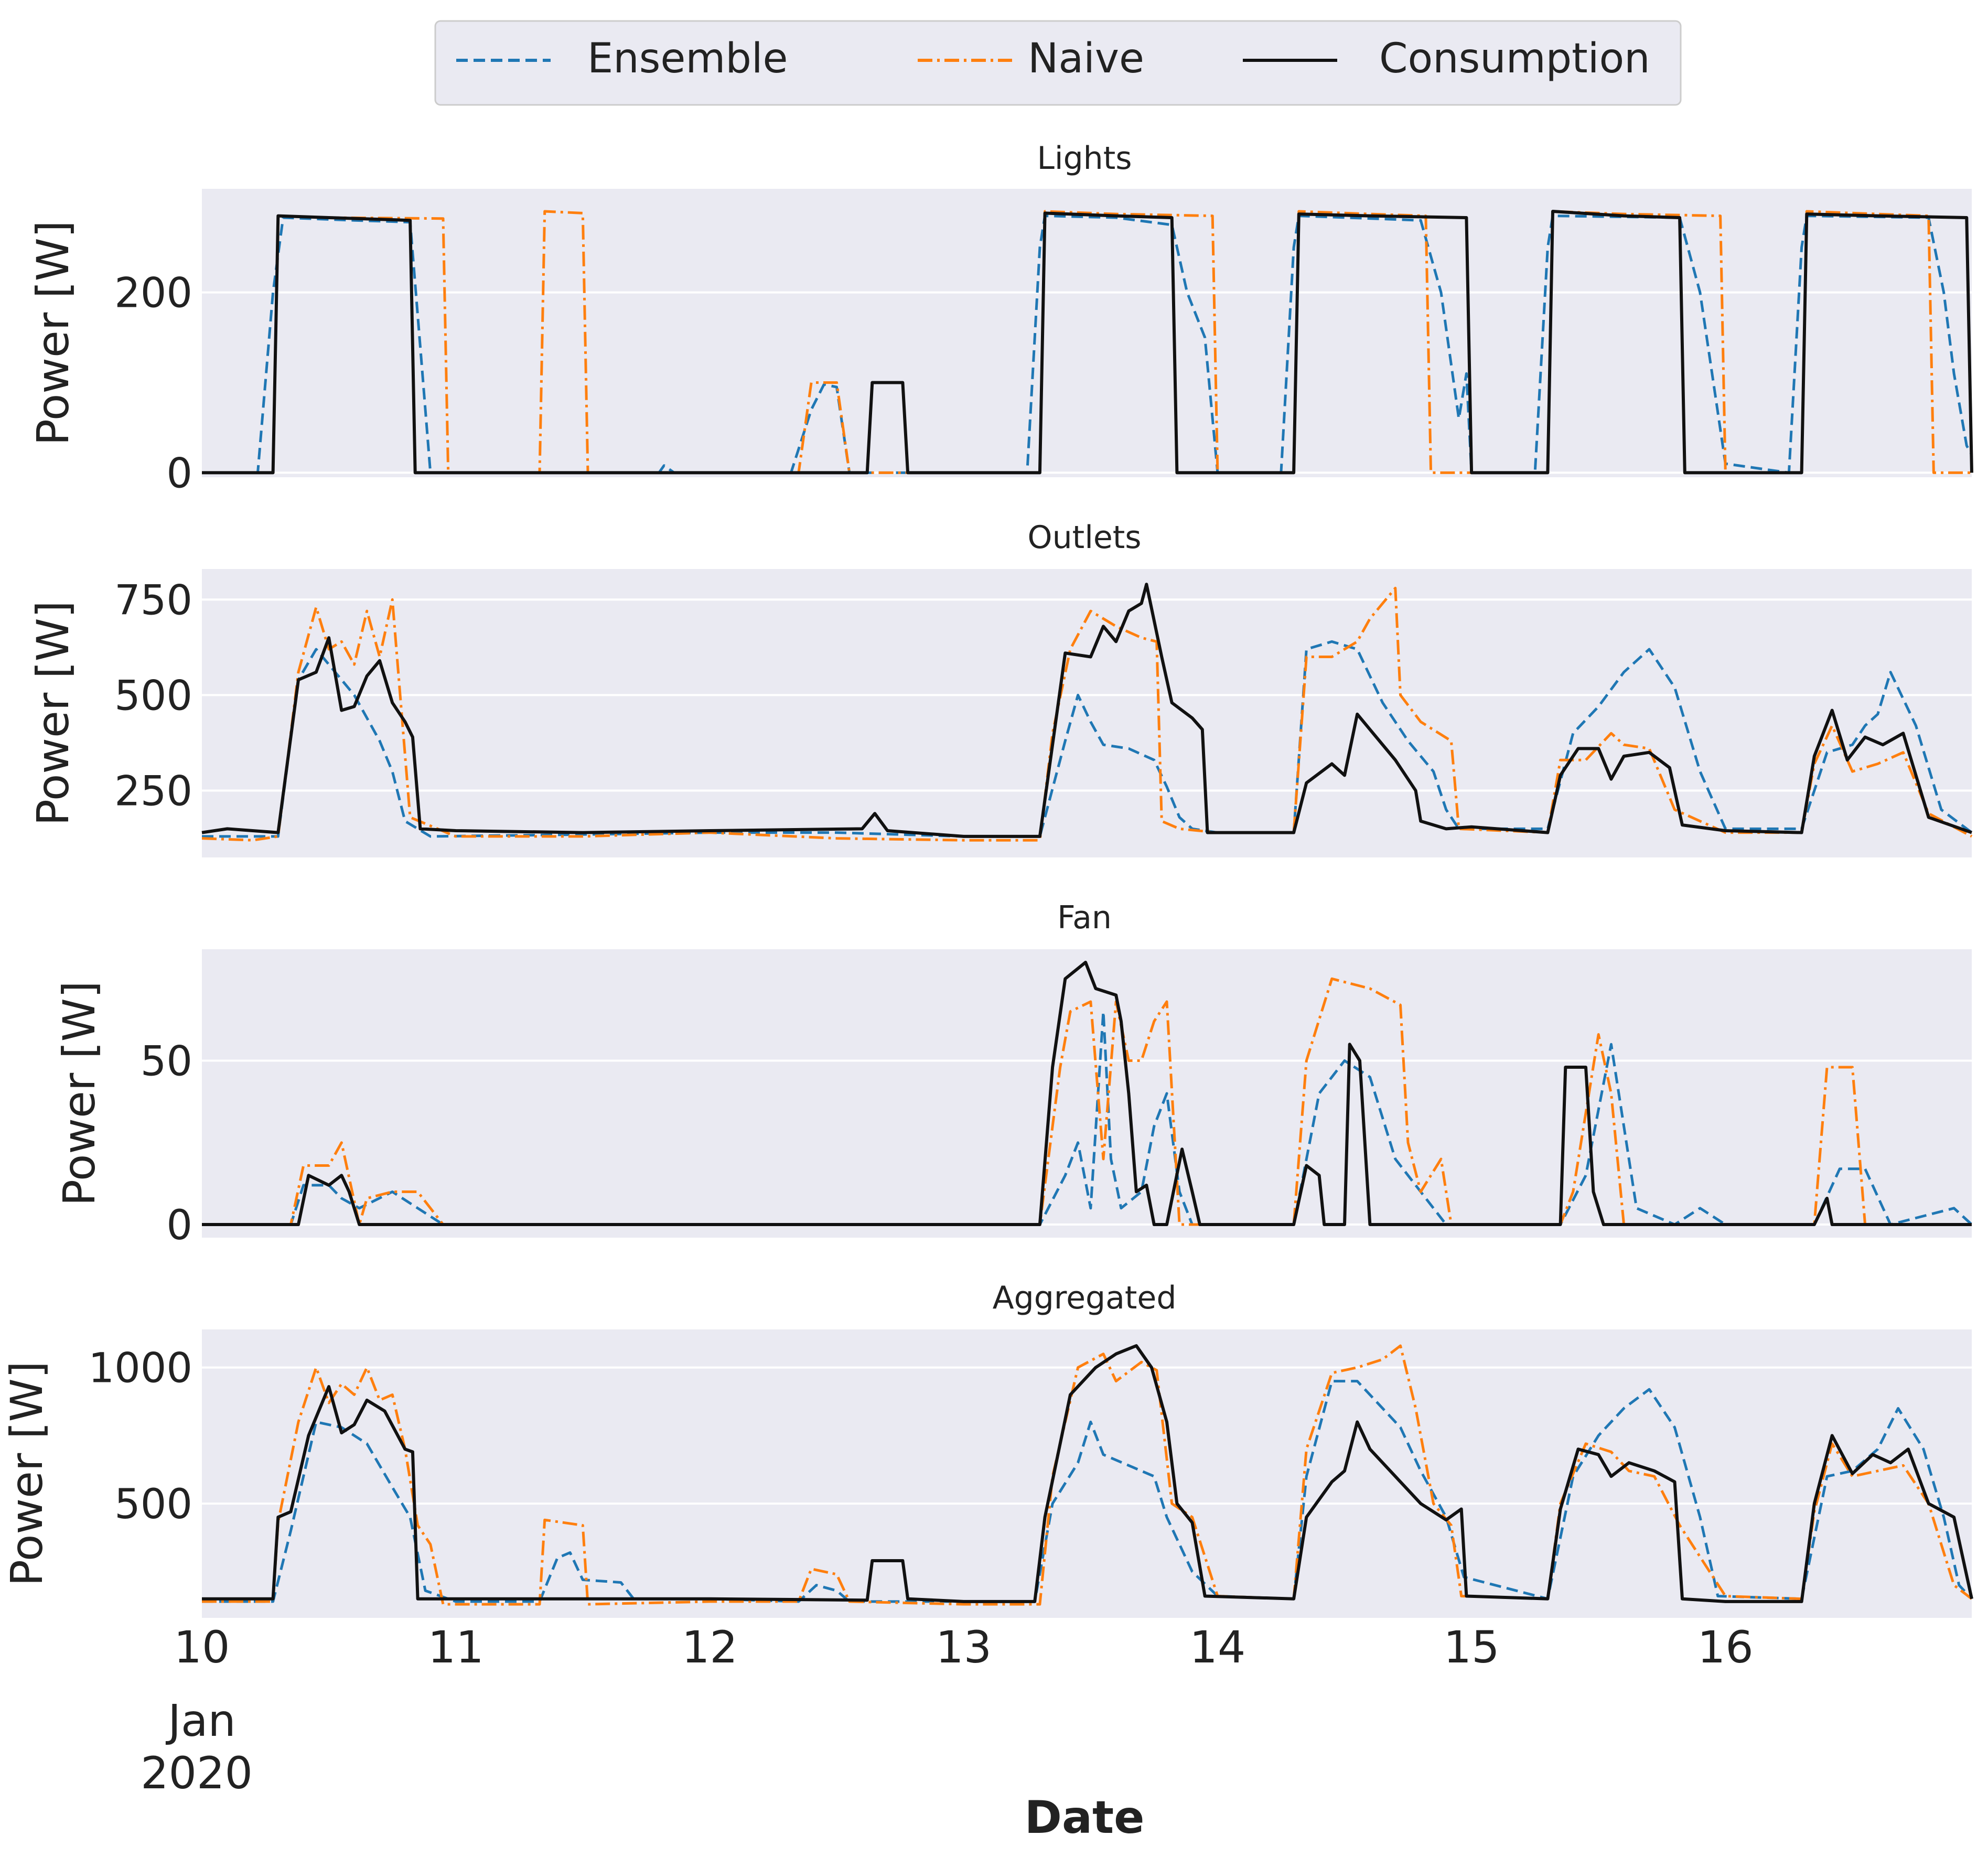 The width and height of the screenshot is (1988, 1857). Describe the element at coordinates (1085, 1298) in the screenshot. I see `panel-title: Aggregated` at that location.